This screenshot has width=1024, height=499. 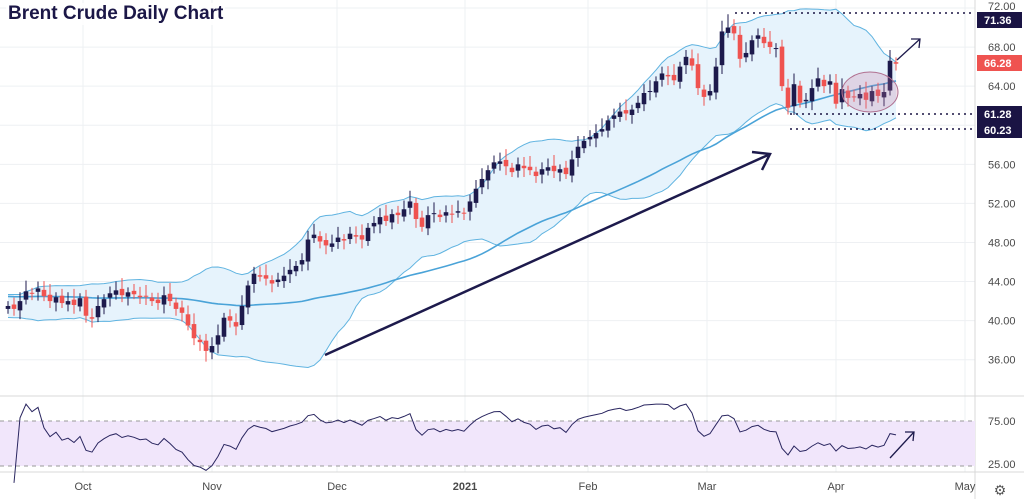 I want to click on rsi-arrow-head, so click(x=910, y=436).